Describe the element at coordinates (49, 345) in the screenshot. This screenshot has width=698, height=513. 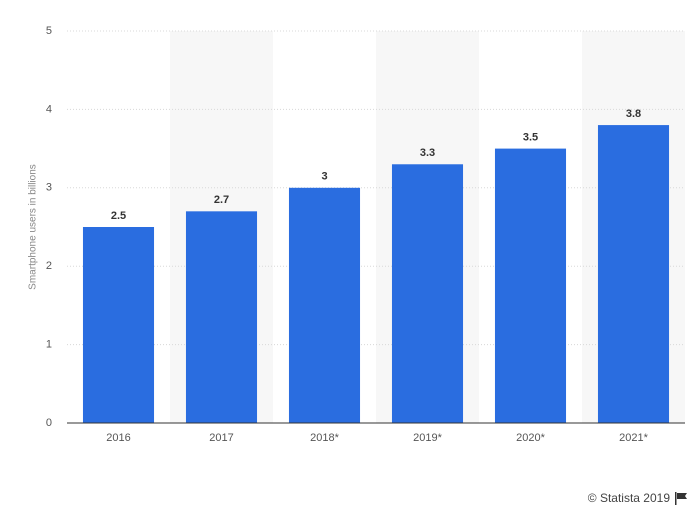
I see `y-tick-label: 1` at that location.